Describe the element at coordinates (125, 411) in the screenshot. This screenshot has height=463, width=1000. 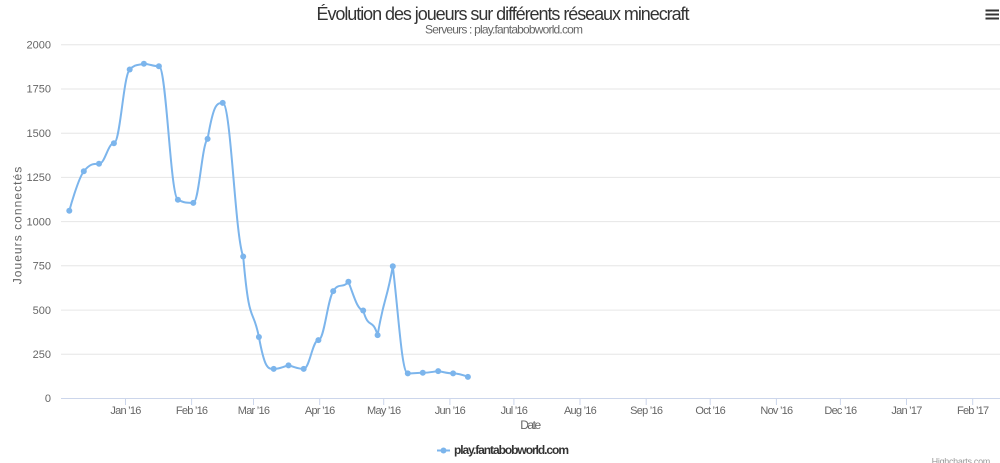
I see `svg-text: Jan ’16` at that location.